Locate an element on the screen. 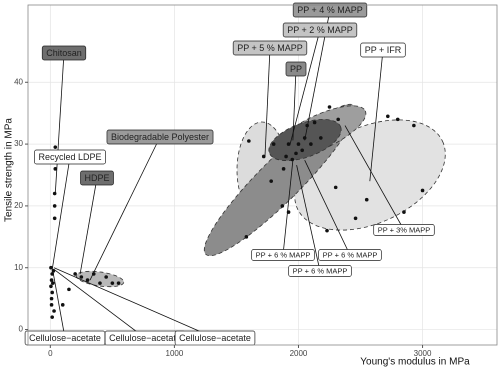 Image resolution: width=500 pixels, height=370 pixels. y-tick-label: 0 is located at coordinates (21, 329).